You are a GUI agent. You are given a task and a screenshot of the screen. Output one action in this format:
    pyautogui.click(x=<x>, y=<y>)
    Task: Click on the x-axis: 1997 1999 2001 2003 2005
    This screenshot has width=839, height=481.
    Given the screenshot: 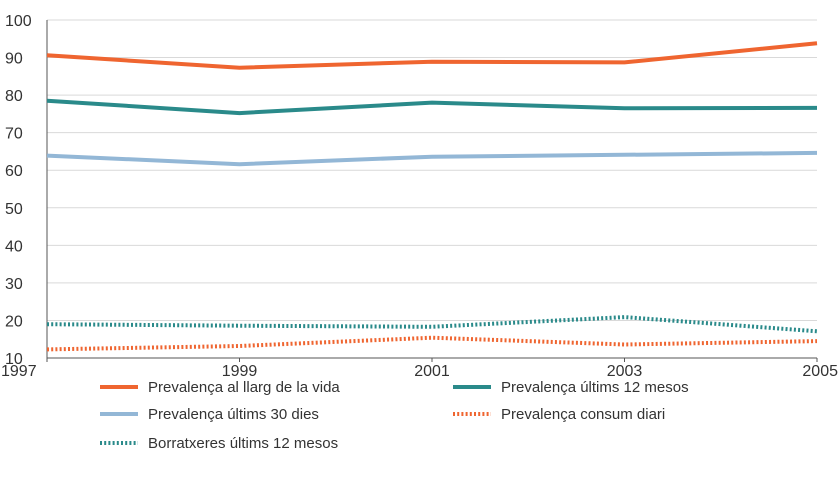 What is the action you would take?
    pyautogui.click(x=419, y=369)
    